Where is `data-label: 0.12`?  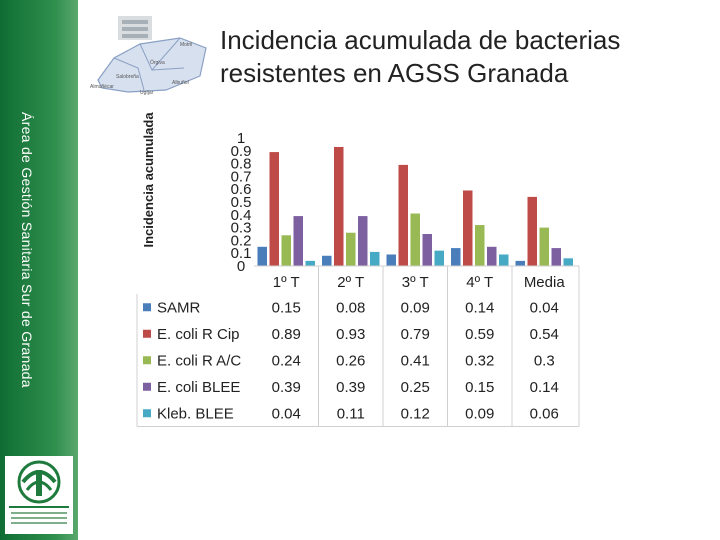 data-label: 0.12 is located at coordinates (415, 413).